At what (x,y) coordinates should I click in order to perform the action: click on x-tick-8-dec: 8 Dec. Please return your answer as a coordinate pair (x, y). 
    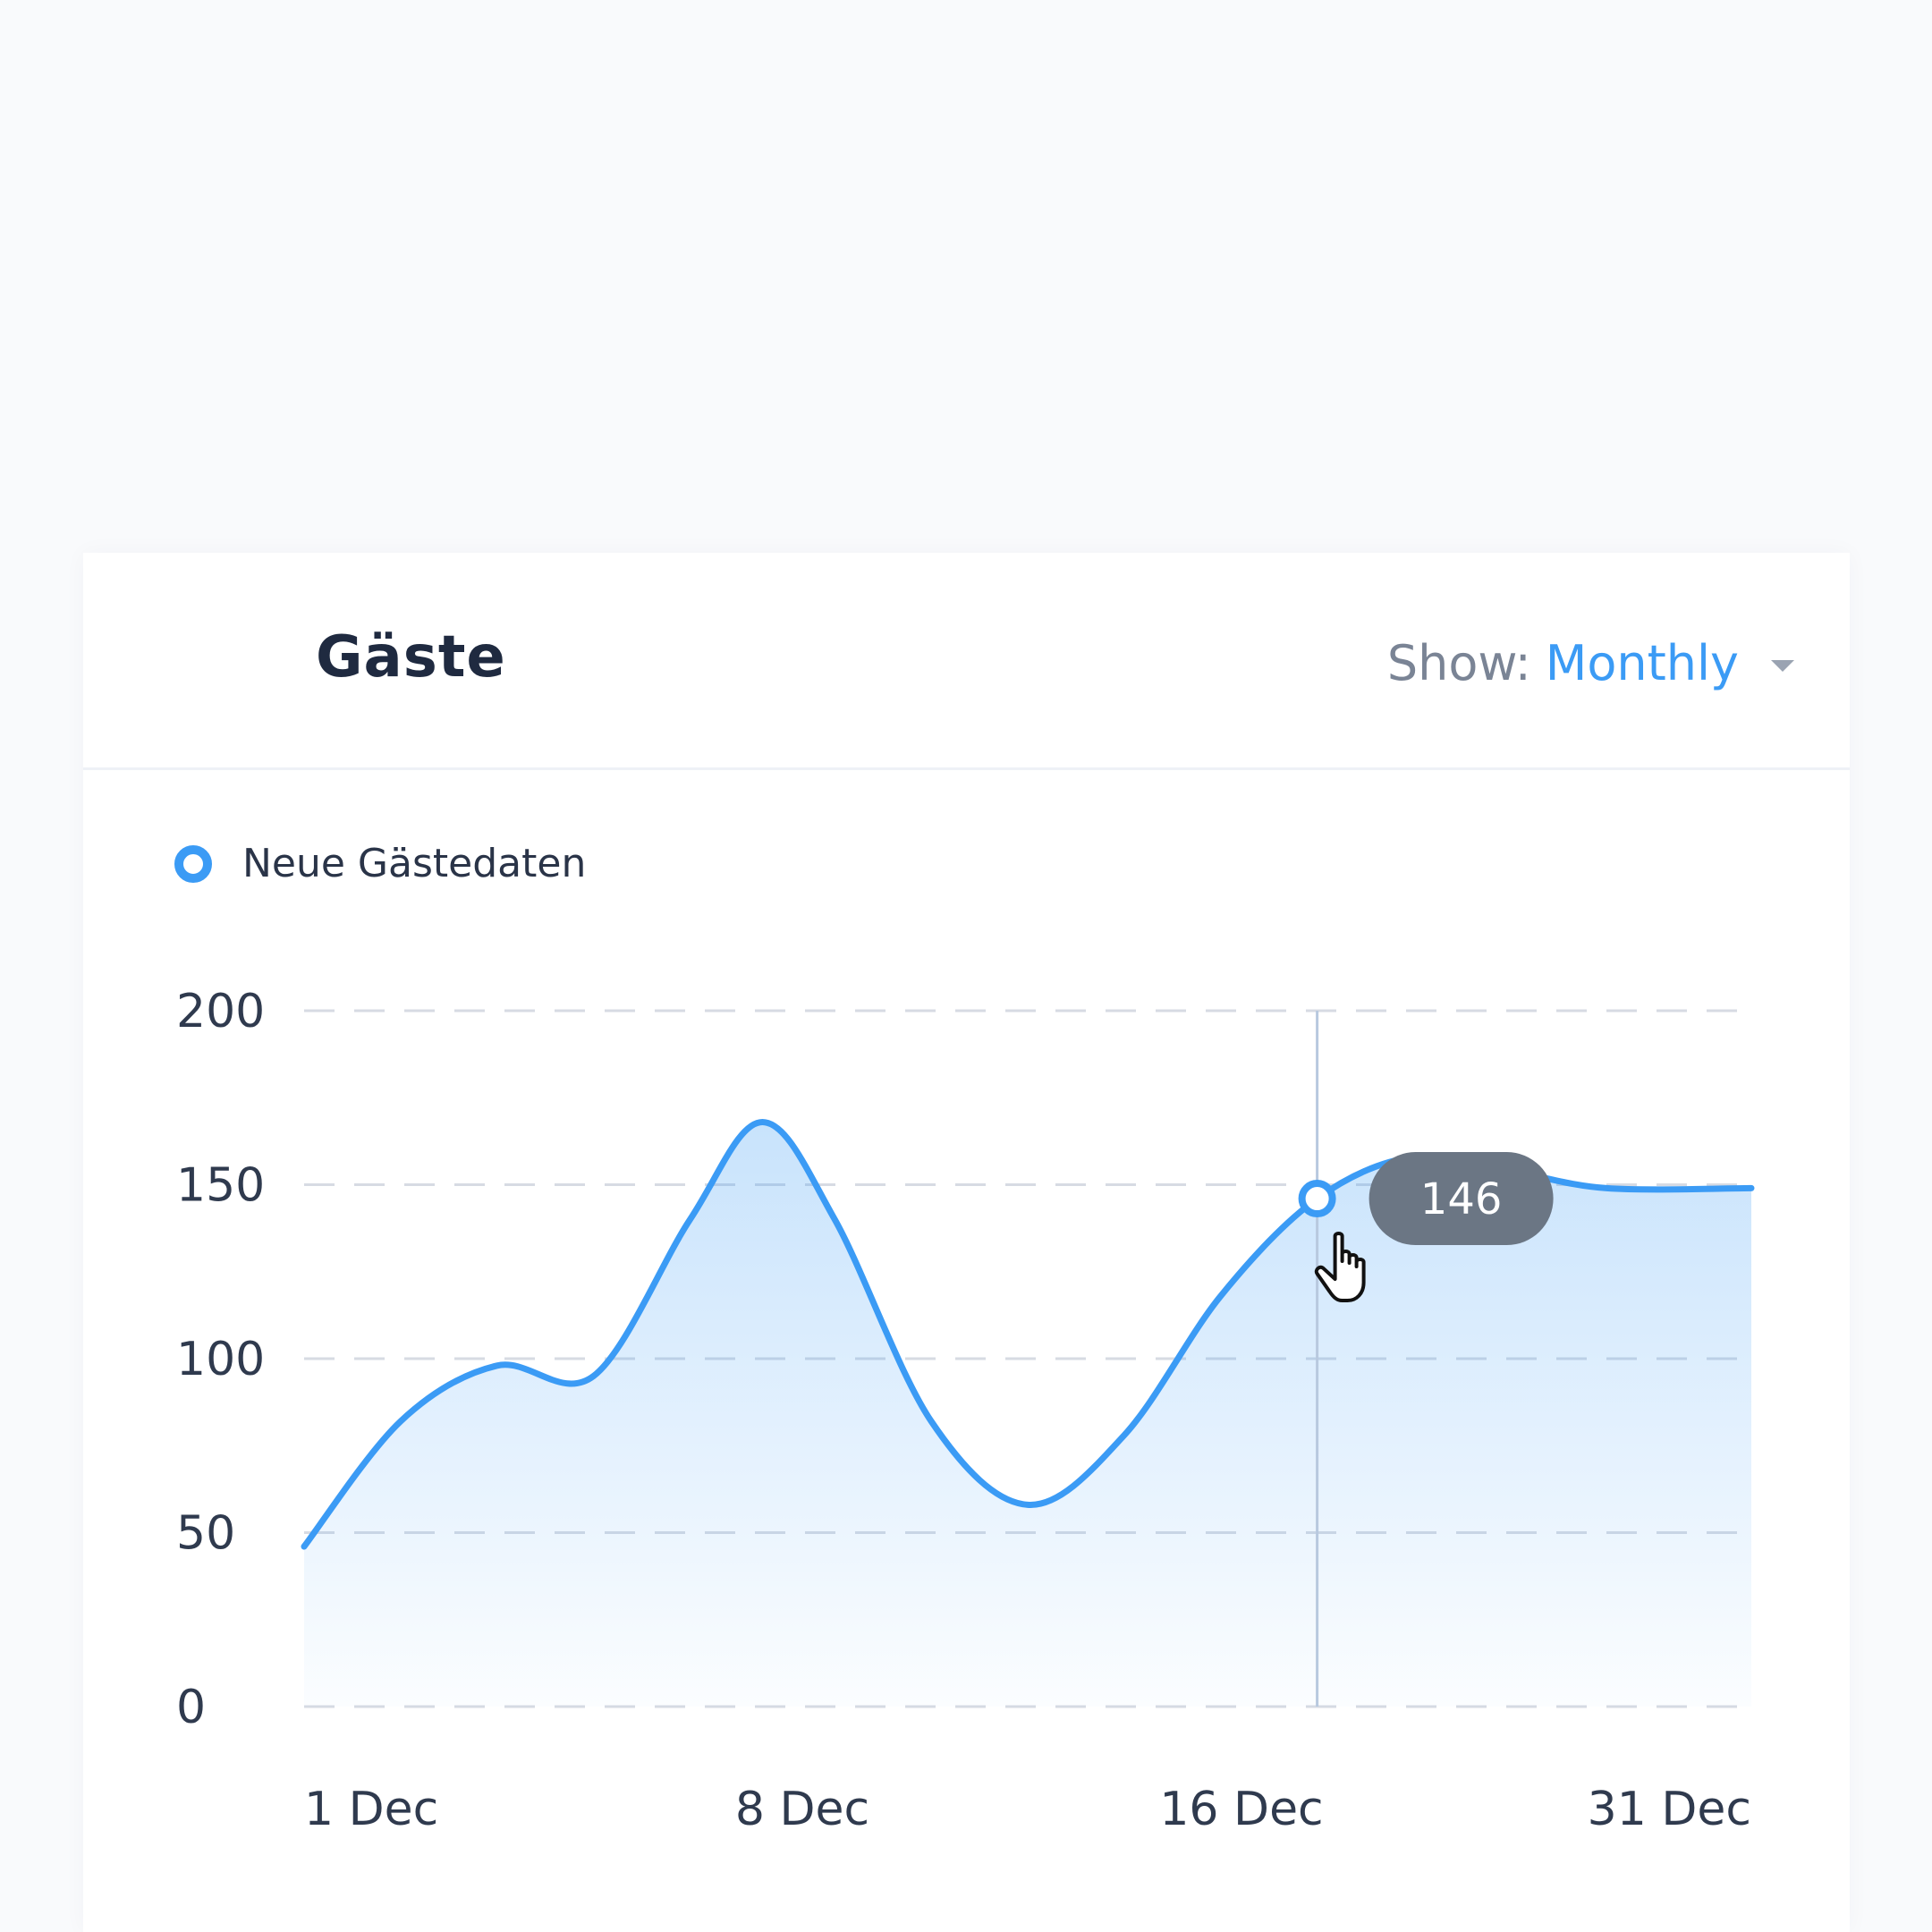
    Looking at the image, I should click on (802, 1809).